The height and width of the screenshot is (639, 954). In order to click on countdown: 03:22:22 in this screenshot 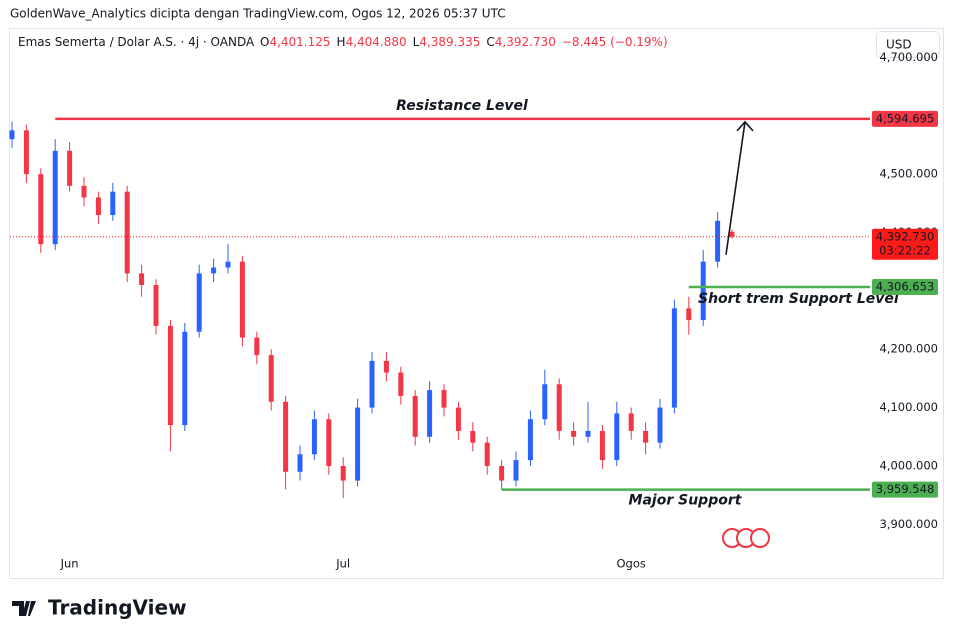, I will do `click(905, 250)`.